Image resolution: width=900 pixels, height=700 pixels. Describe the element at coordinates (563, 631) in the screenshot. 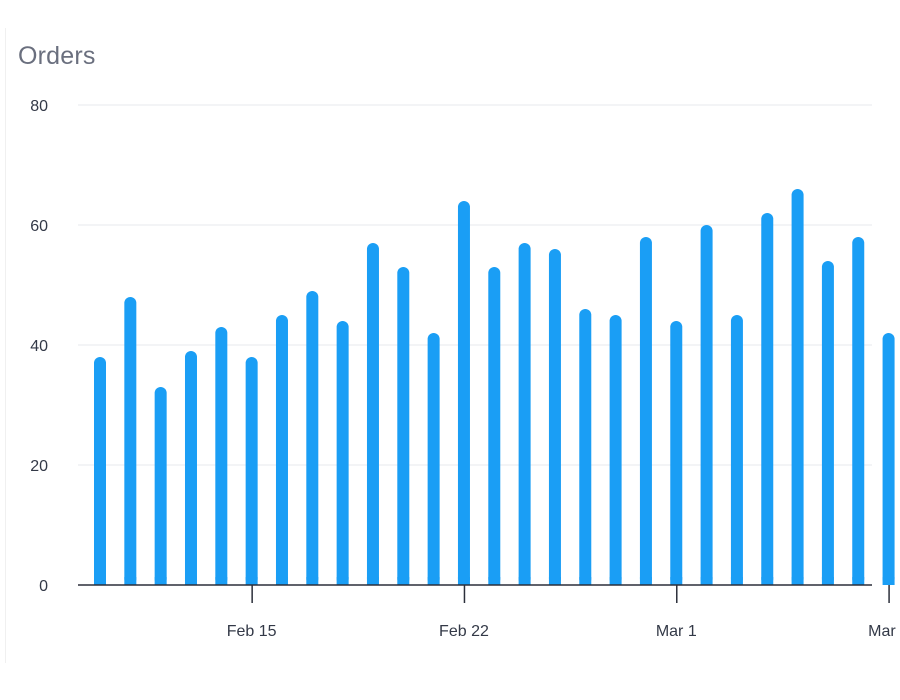

I see `x-axis-tick-labels: Feb 15 Feb 22 Mar 1 Mar 8` at that location.